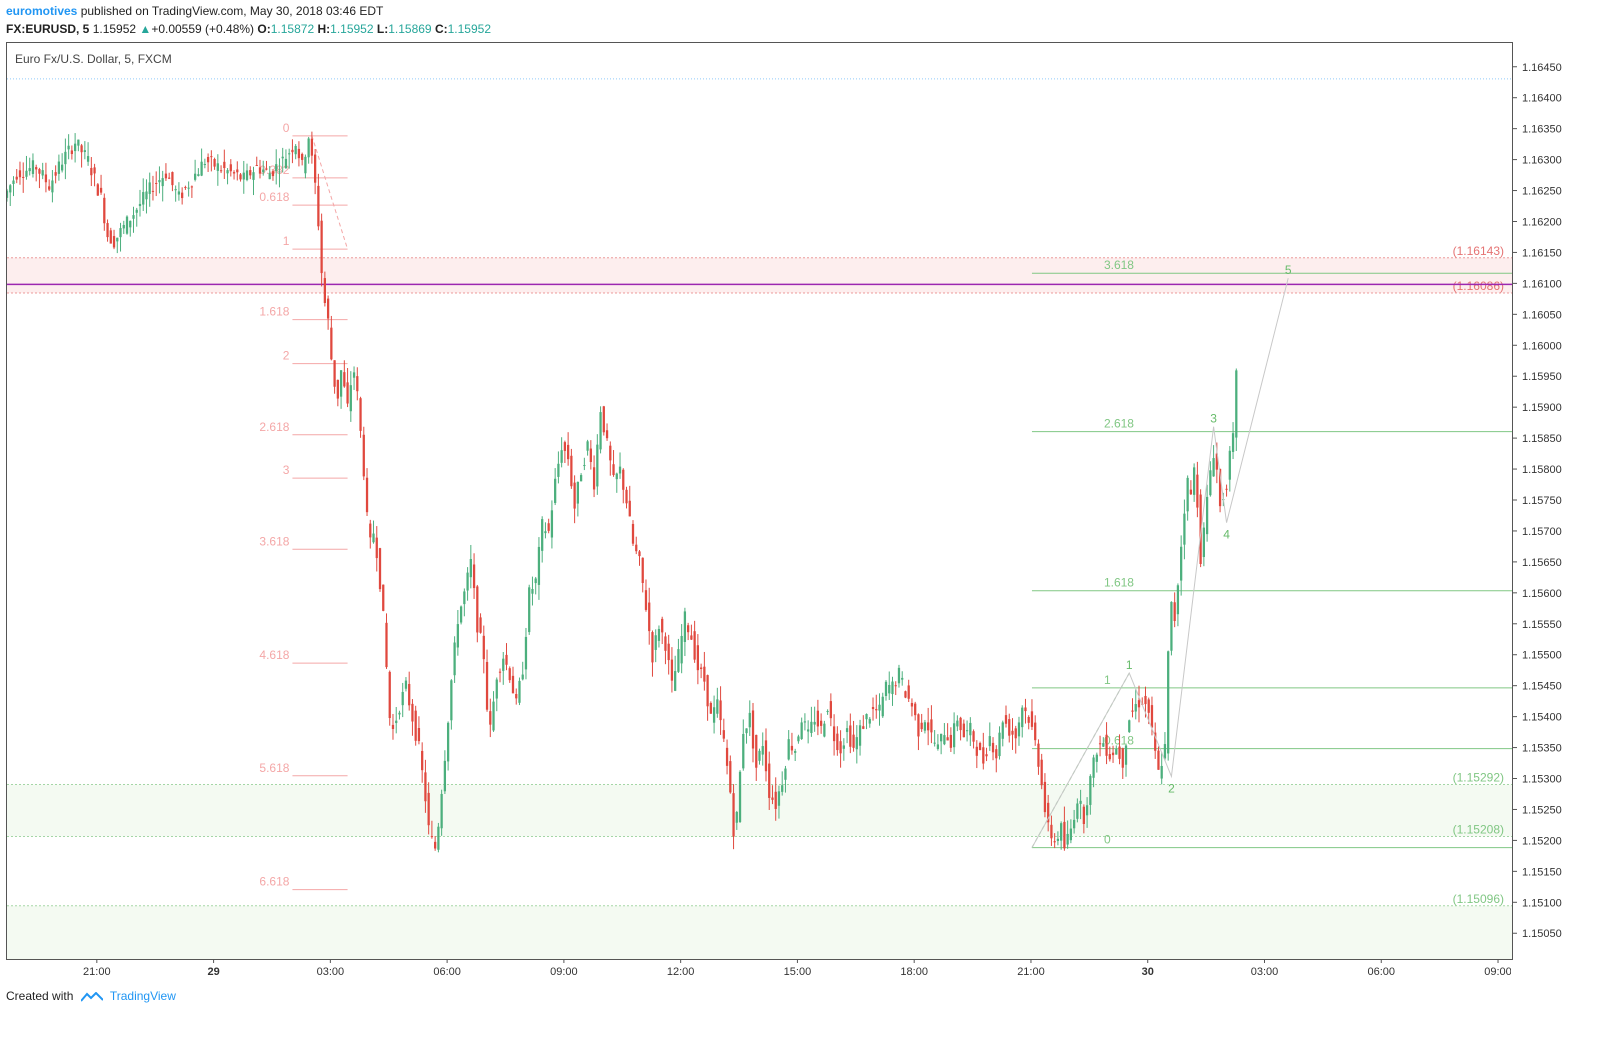 This screenshot has width=1622, height=1047. Describe the element at coordinates (1542, 253) in the screenshot. I see `price-tick-label: 1.16150` at that location.